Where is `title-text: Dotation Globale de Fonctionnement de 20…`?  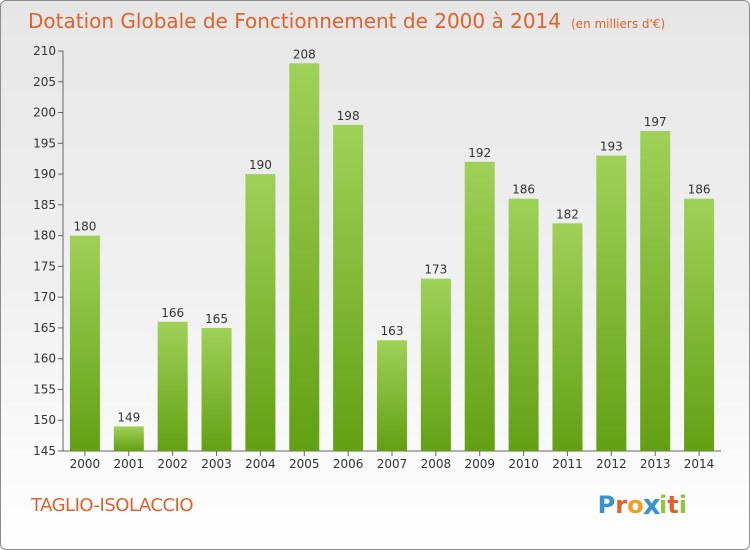
title-text: Dotation Globale de Fonctionnement de 20… is located at coordinates (294, 21).